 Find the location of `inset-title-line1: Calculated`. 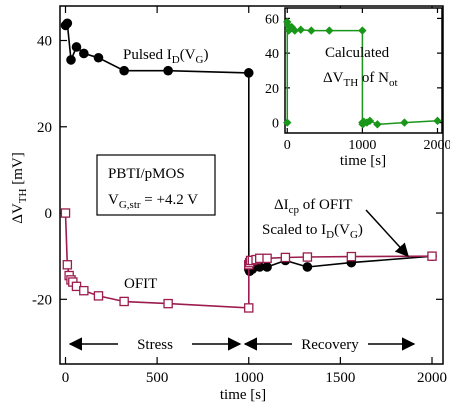

inset-title-line1: Calculated is located at coordinates (357, 53).